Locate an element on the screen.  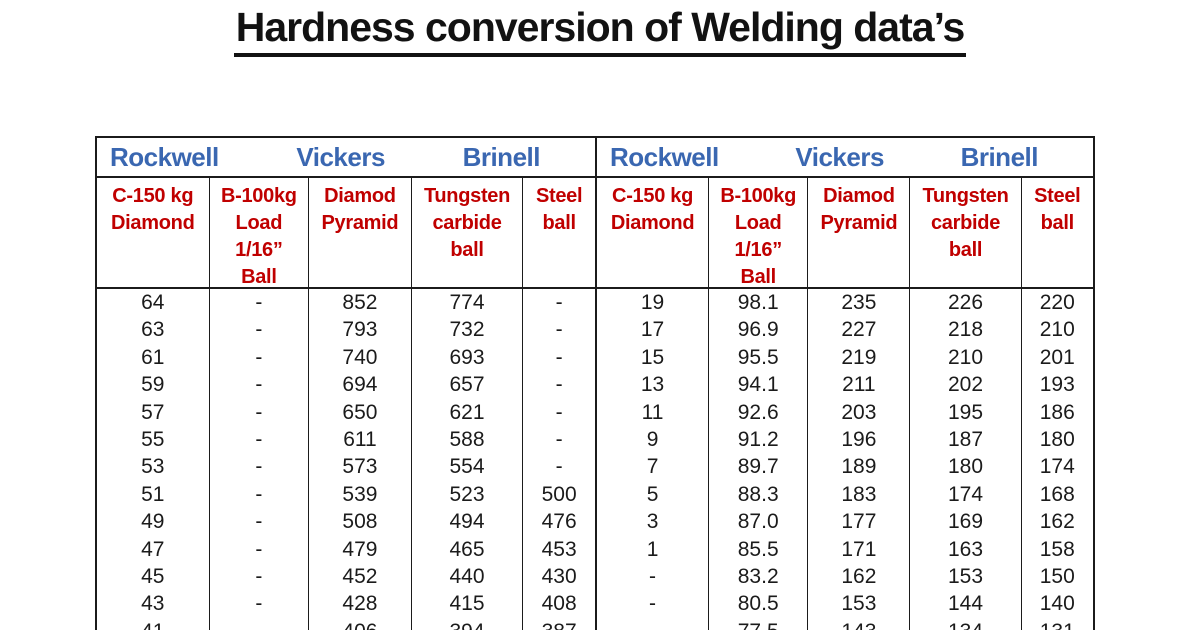
table-row: - 80.5 153 144 140 is located at coordinates (845, 604).